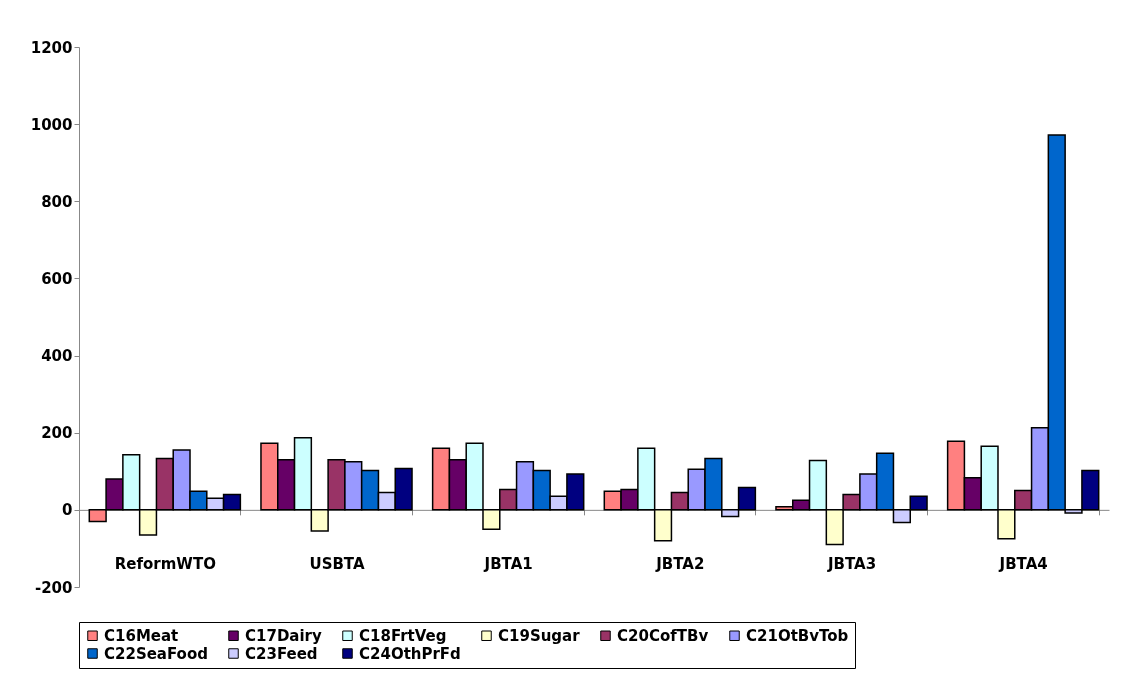 Image resolution: width=1129 pixels, height=698 pixels. What do you see at coordinates (539, 635) in the screenshot?
I see `legend-label: C19Sugar` at bounding box center [539, 635].